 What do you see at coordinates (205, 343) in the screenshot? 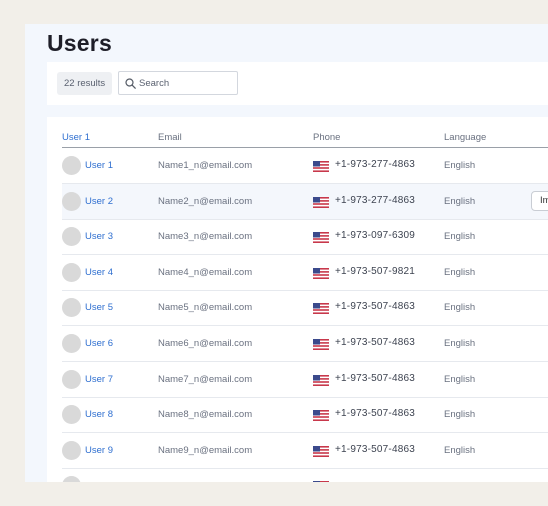
I see `user-email: Name6_n@email.com` at bounding box center [205, 343].